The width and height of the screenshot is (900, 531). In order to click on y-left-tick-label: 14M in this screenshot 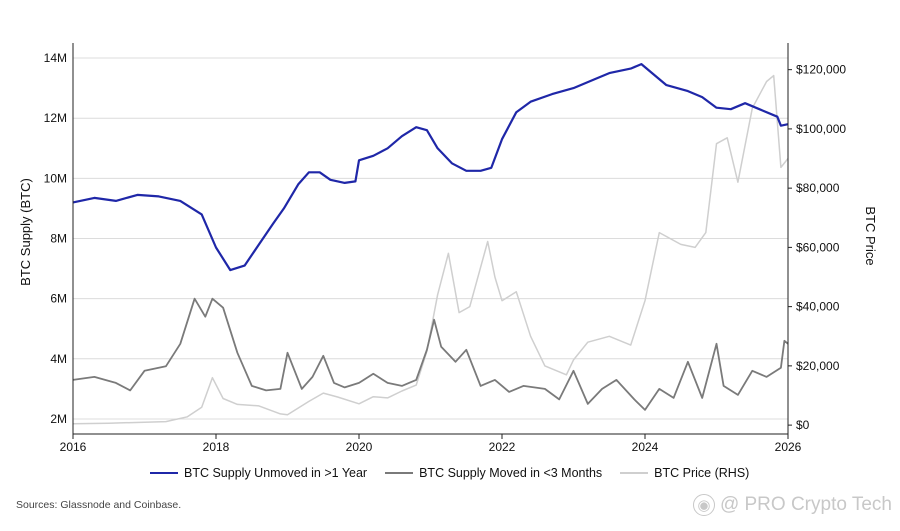, I will do `click(55, 58)`.